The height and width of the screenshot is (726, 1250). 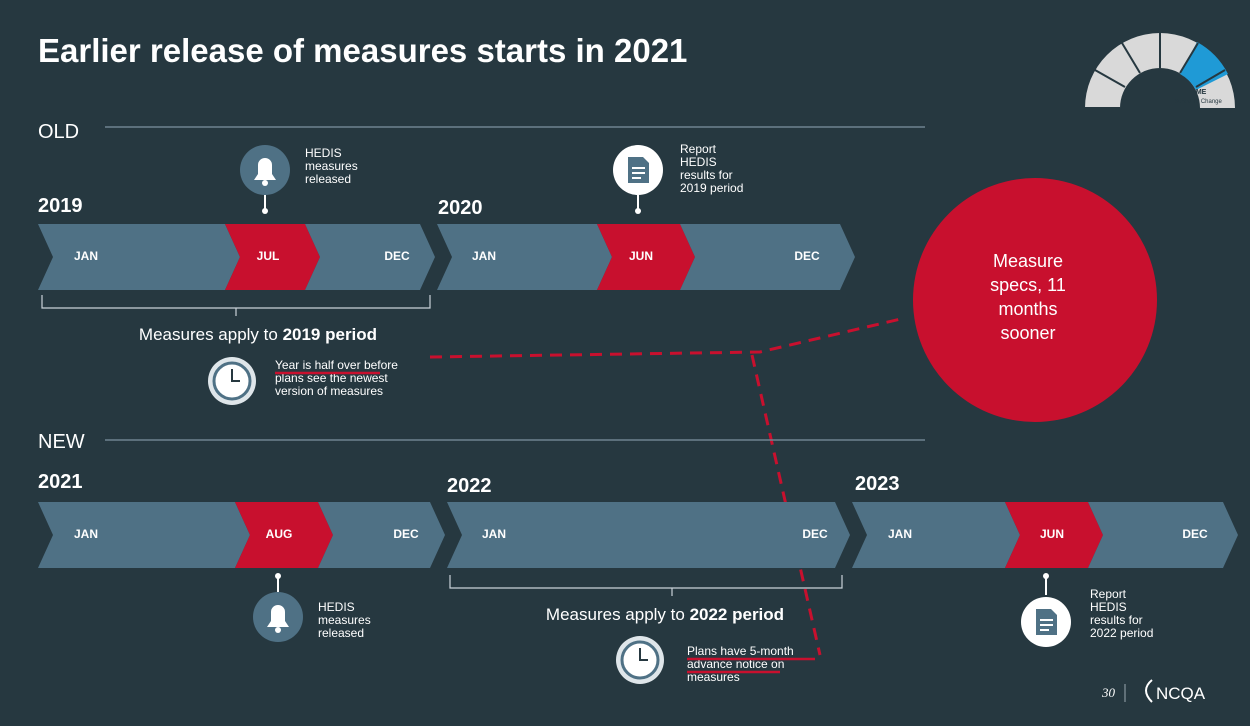 What do you see at coordinates (61, 442) in the screenshot?
I see `section-label: NEW` at bounding box center [61, 442].